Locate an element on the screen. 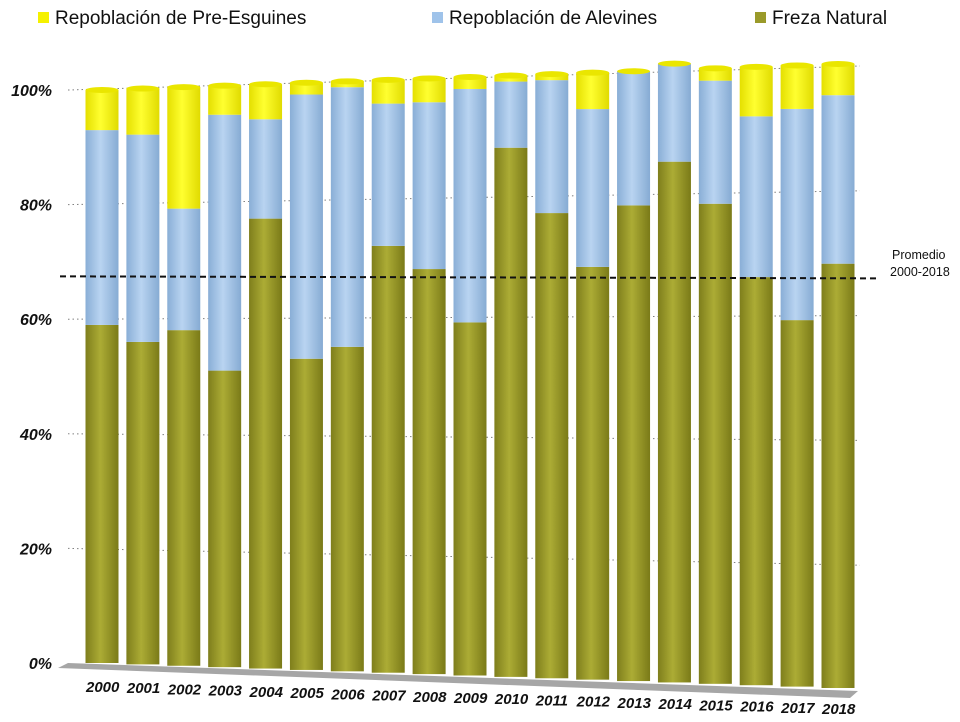  bar-stack-2016 is located at coordinates (756, 374).